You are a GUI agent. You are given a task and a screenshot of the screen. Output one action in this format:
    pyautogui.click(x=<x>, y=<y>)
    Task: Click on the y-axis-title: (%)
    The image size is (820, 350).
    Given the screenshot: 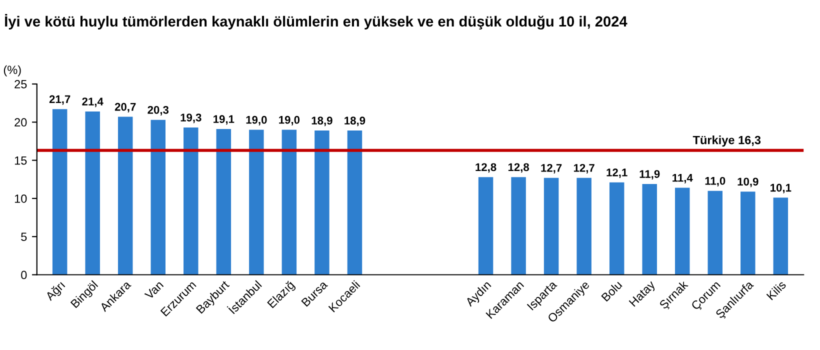 What is the action you would take?
    pyautogui.click(x=12, y=70)
    